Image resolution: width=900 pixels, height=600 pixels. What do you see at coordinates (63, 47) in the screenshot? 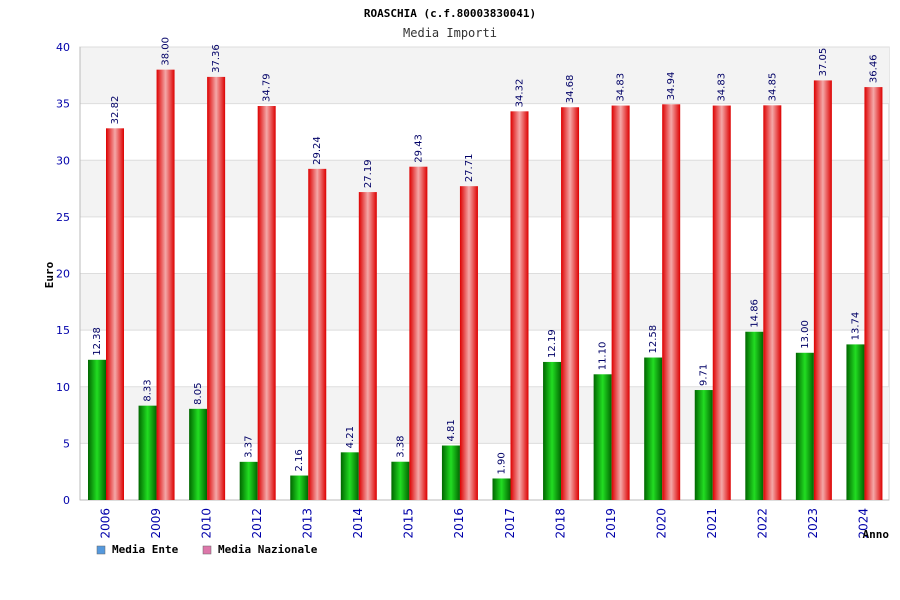
I see `y-tick-label: 40` at bounding box center [63, 47].